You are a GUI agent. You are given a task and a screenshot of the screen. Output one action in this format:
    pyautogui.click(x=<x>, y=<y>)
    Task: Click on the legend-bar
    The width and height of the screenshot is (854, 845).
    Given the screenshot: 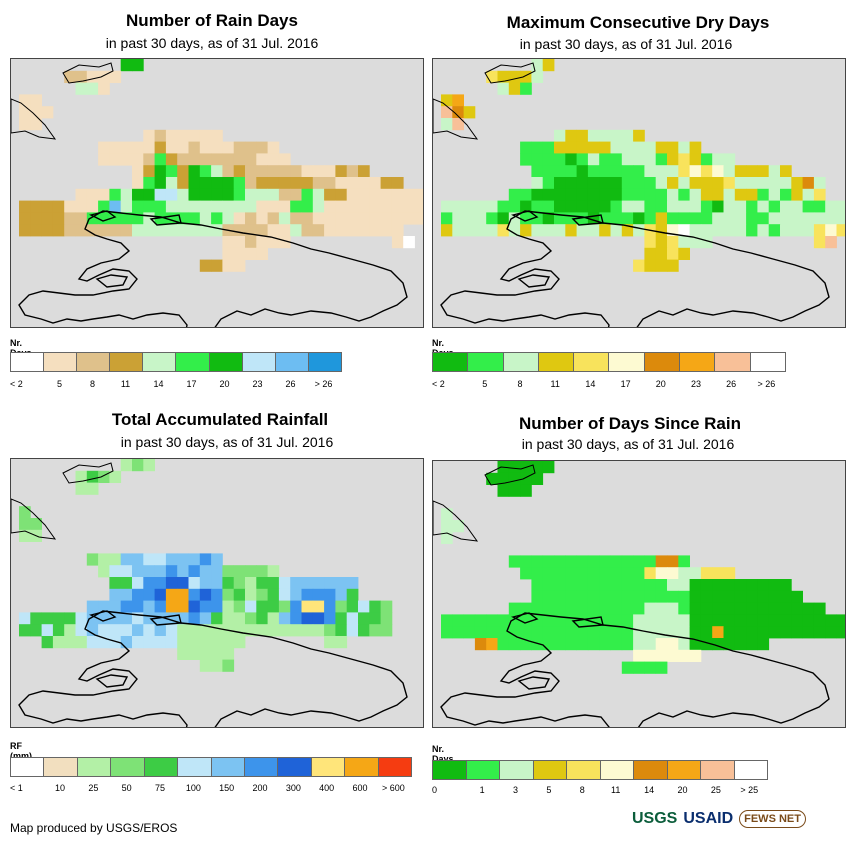 What is the action you would take?
    pyautogui.click(x=609, y=362)
    